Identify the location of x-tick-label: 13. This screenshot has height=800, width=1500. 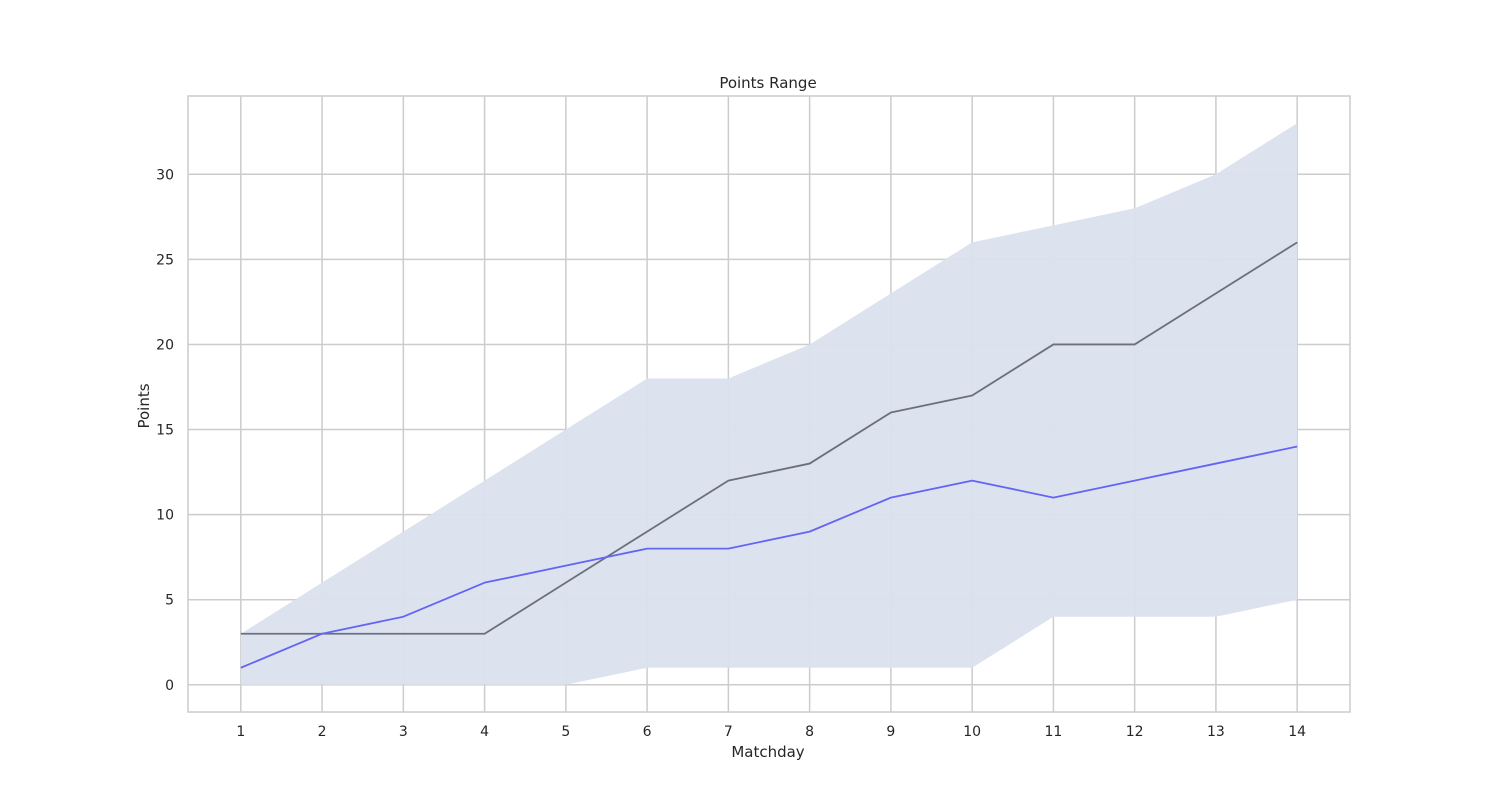
(1216, 732).